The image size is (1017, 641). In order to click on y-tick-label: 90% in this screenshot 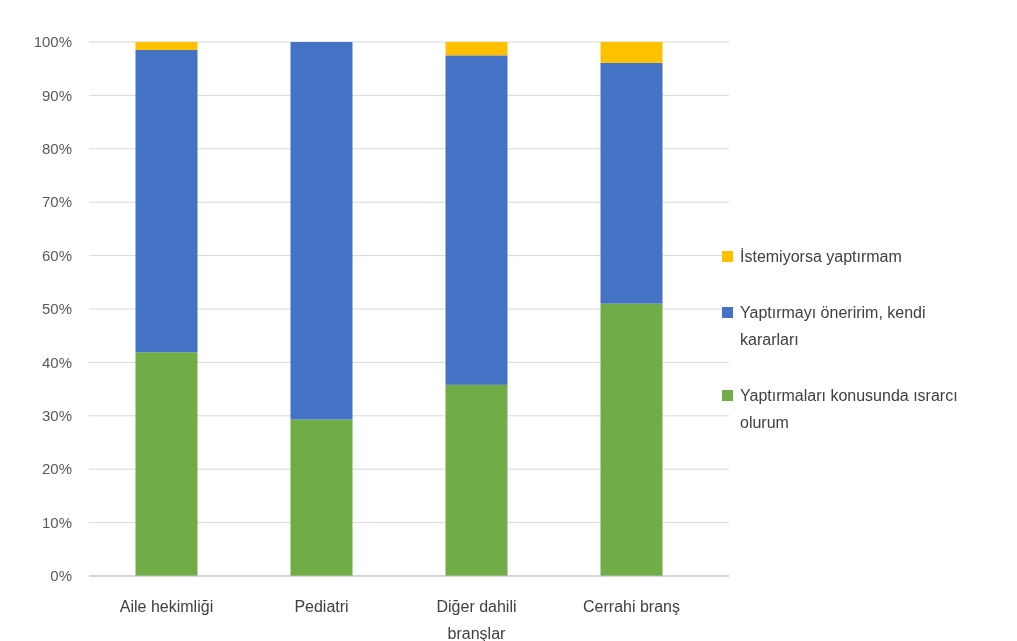, I will do `click(56, 95)`.